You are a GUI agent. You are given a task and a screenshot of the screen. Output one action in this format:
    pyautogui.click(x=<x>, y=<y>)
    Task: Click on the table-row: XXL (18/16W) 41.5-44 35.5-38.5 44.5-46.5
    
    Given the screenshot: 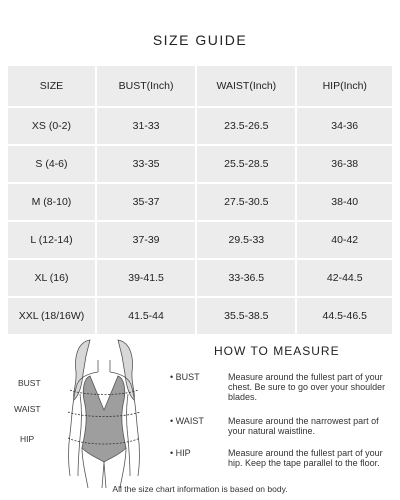 What is the action you would take?
    pyautogui.click(x=200, y=316)
    